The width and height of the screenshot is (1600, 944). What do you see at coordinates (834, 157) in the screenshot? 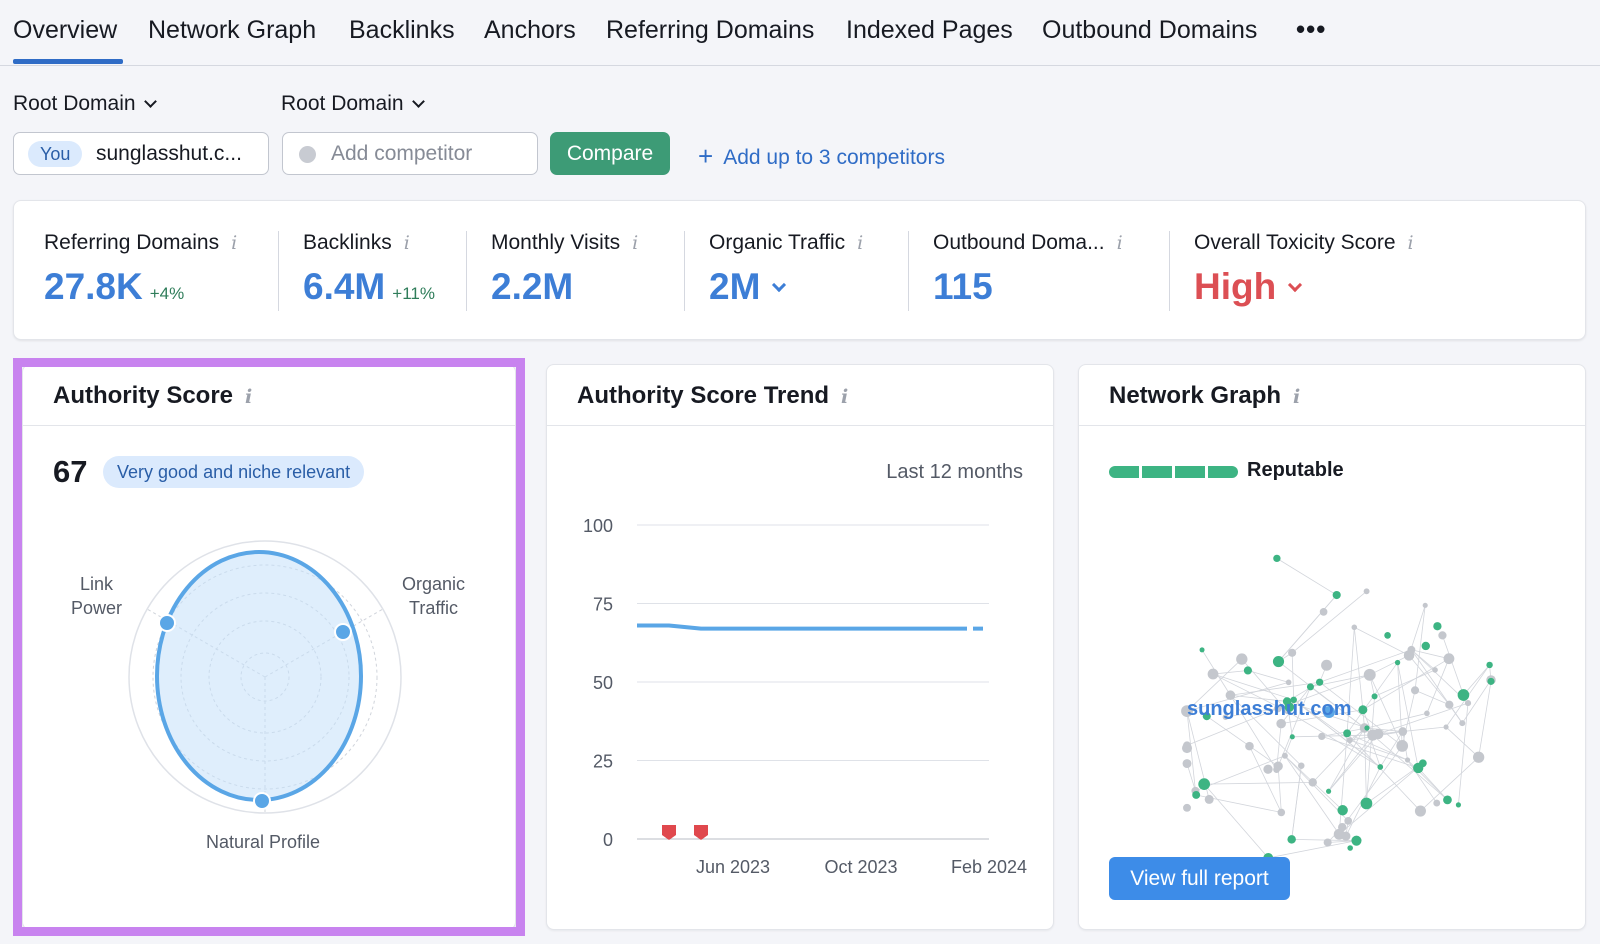
I see `add-competitors-label: Add up to 3 competitors` at bounding box center [834, 157].